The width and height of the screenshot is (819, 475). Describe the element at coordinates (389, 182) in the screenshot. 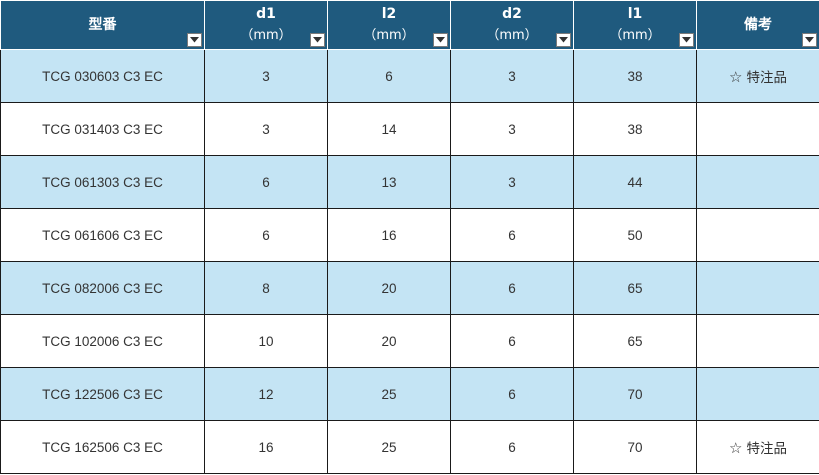

I see `cell-l2: 13` at that location.